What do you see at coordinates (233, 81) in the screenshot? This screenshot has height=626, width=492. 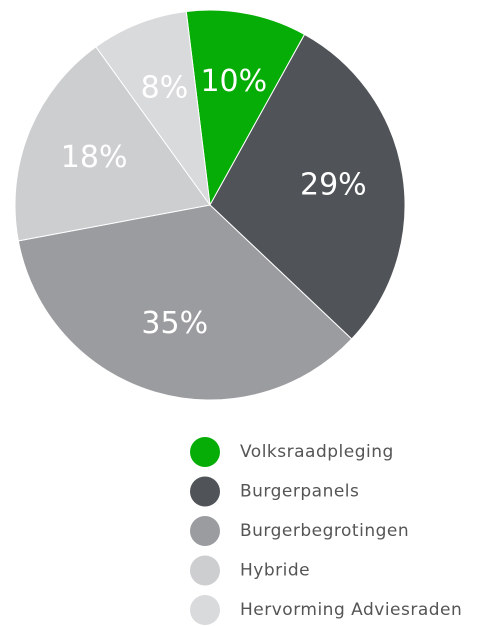 I see `slice-label: 10%` at bounding box center [233, 81].